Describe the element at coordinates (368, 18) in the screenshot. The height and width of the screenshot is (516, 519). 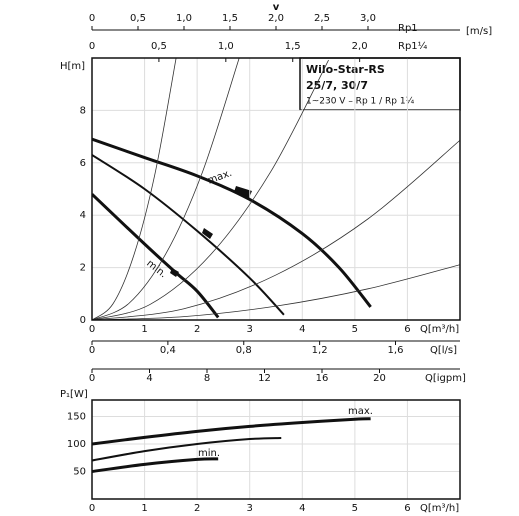
I see `x-tick-label: 3,0` at that location.